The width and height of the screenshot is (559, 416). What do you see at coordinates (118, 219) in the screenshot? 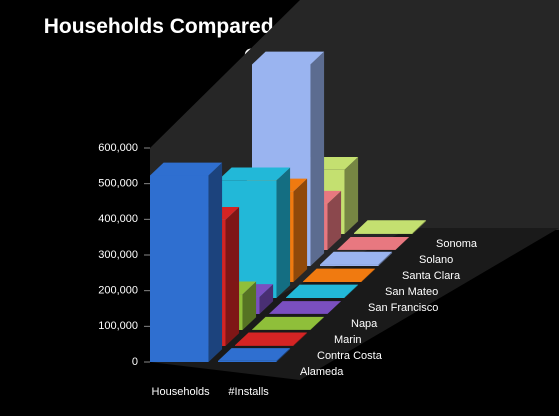
I see `y-tick-label: 400,000` at bounding box center [118, 219].